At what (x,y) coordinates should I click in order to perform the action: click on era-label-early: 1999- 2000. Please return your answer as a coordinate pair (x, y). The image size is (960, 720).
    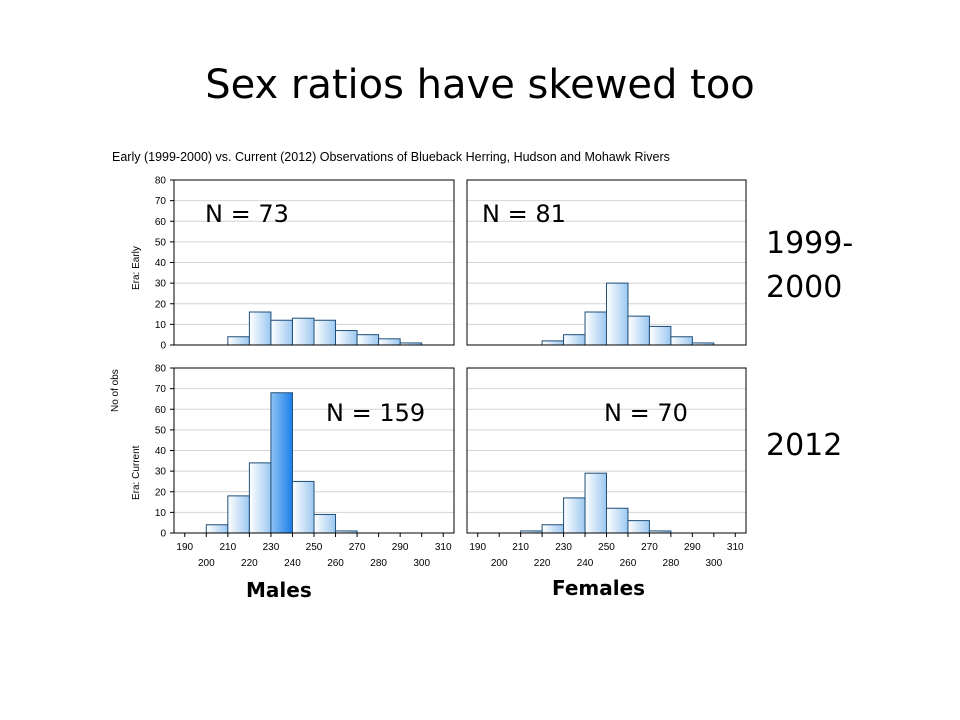
    Looking at the image, I should click on (809, 266).